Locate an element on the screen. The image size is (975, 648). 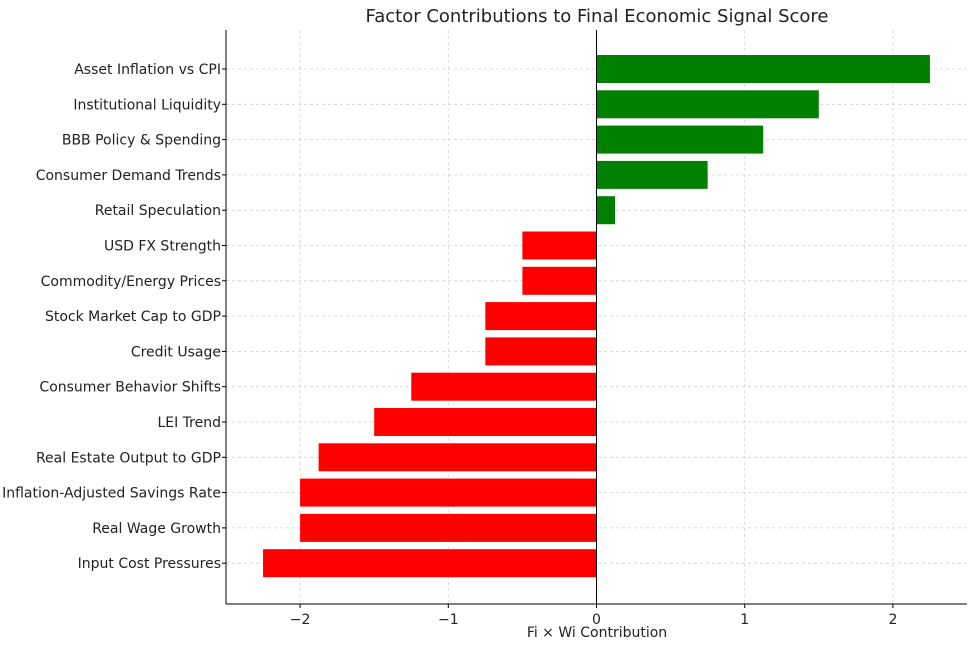
x-axis-label: Fi × Wi Contribution is located at coordinates (597, 633).